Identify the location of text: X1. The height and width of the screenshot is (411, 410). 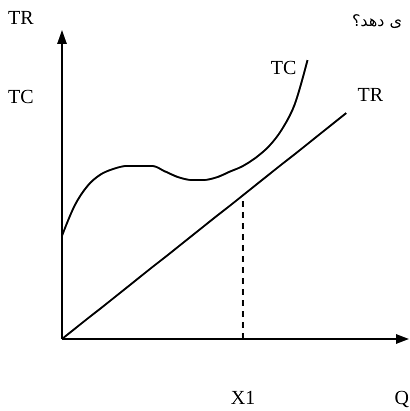
(243, 398).